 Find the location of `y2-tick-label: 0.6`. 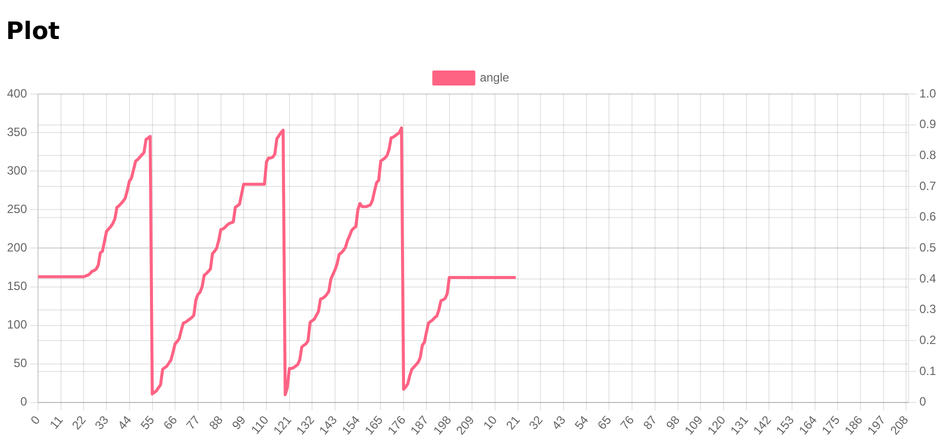

y2-tick-label: 0.6 is located at coordinates (927, 217).